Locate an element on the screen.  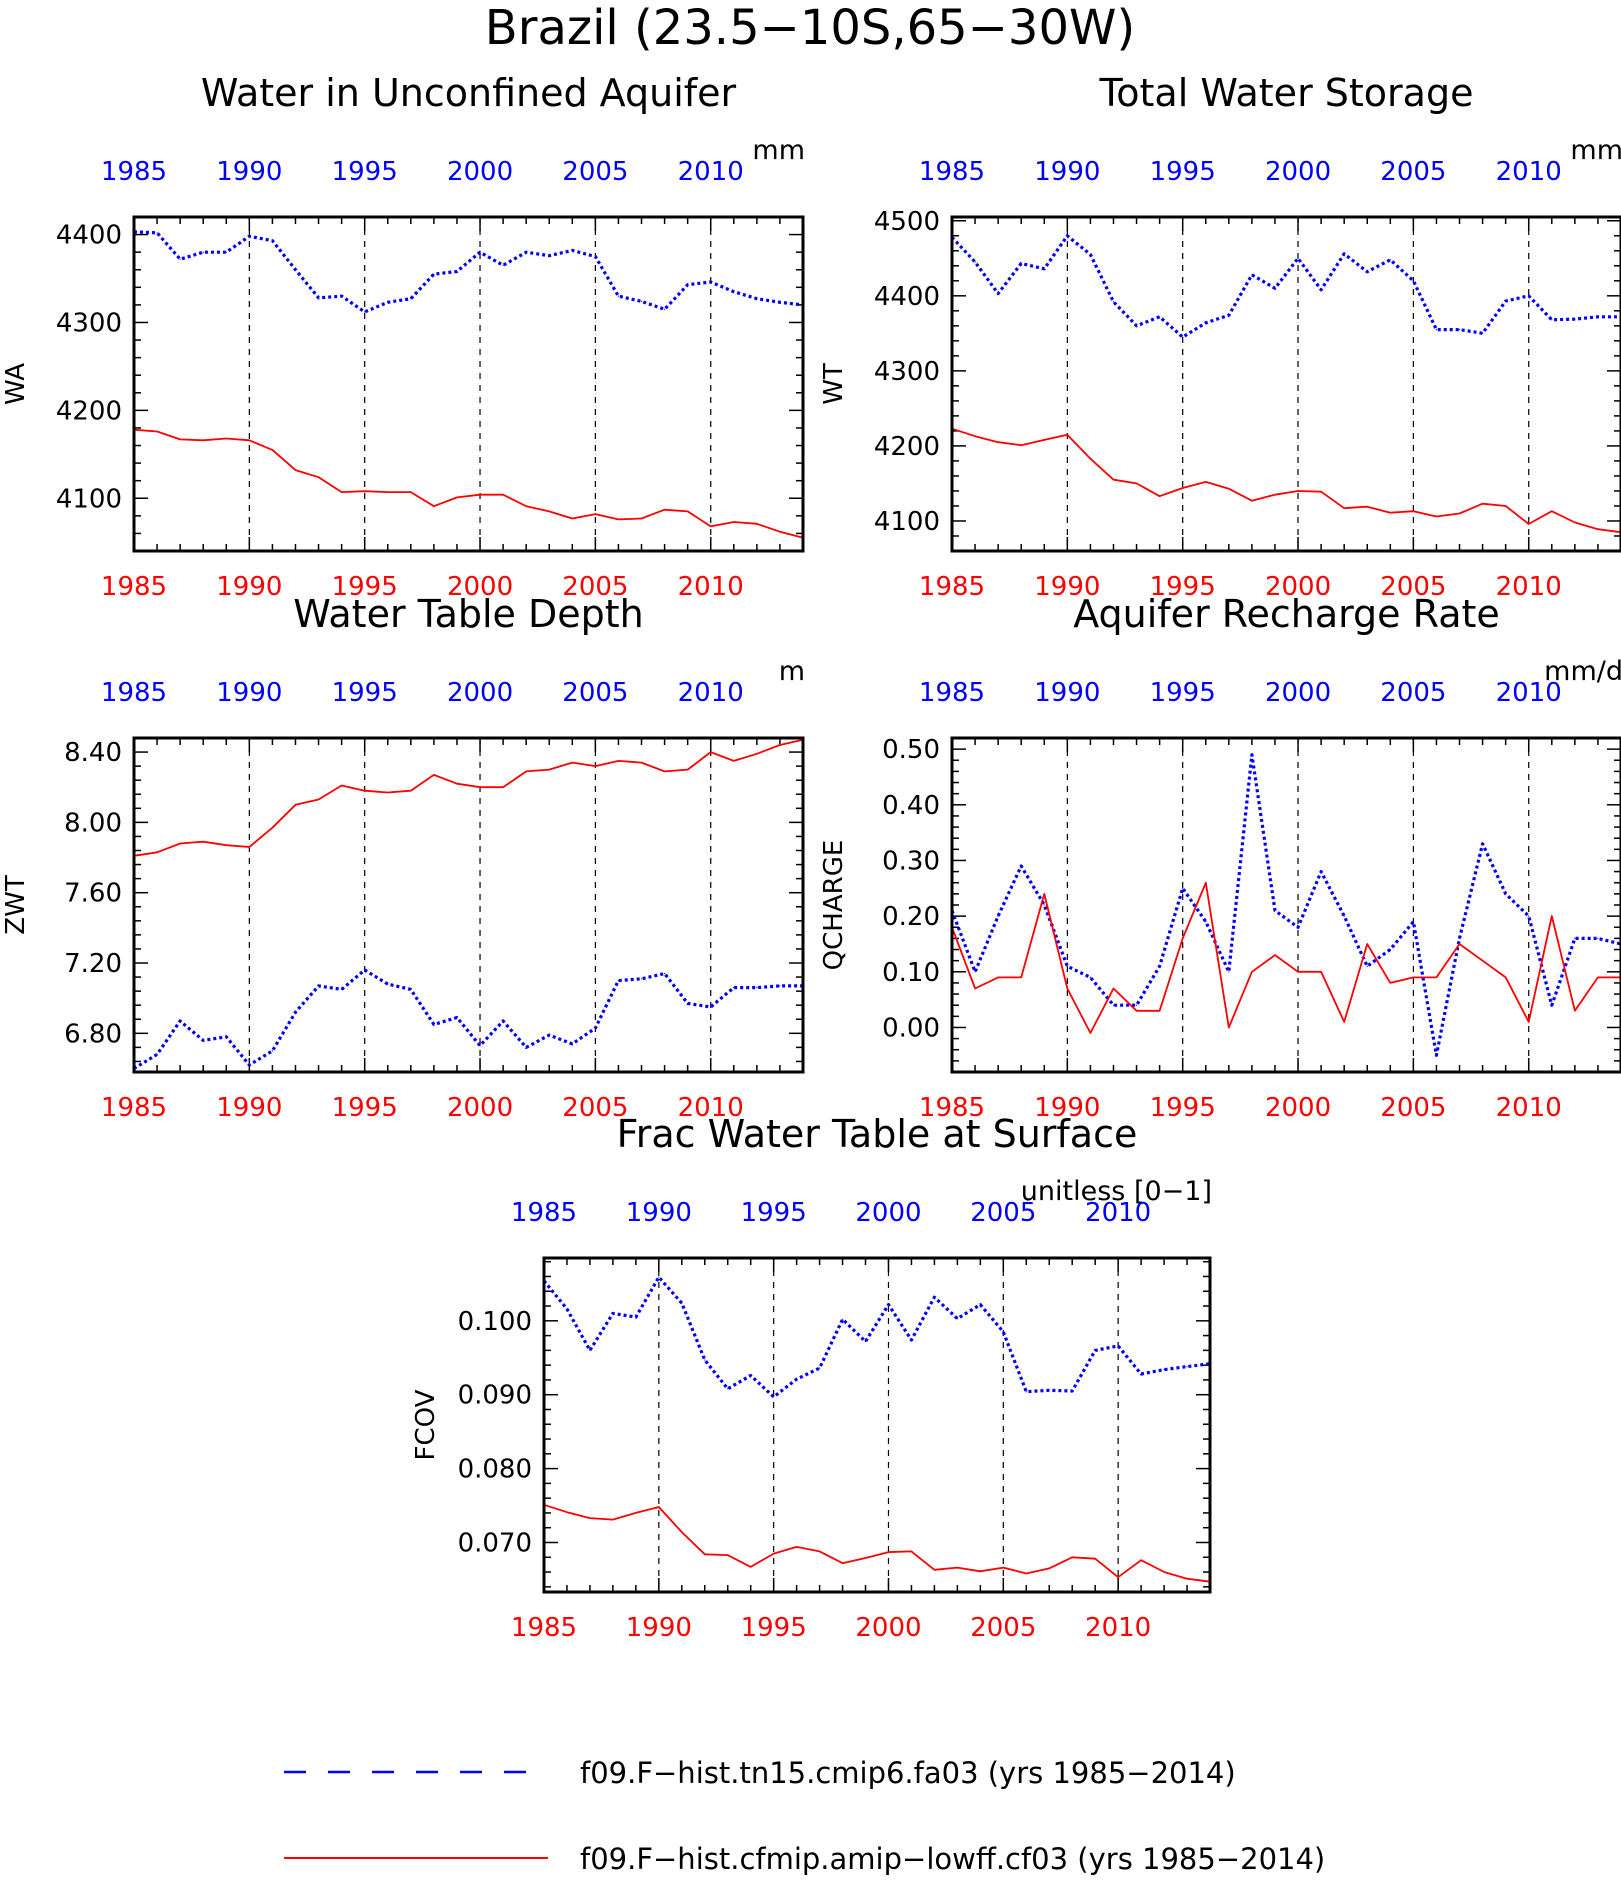
y-axis-label: FCOV is located at coordinates (426, 1424).